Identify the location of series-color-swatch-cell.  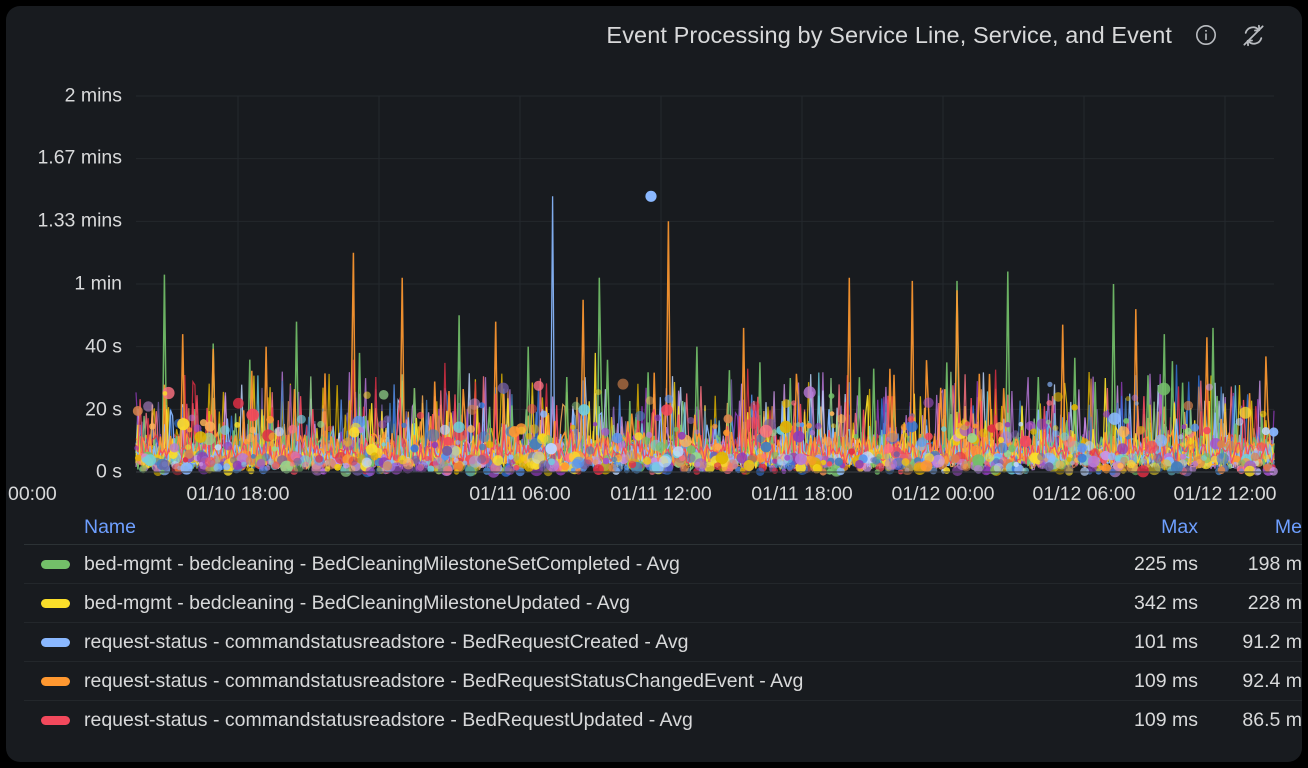
(54, 564).